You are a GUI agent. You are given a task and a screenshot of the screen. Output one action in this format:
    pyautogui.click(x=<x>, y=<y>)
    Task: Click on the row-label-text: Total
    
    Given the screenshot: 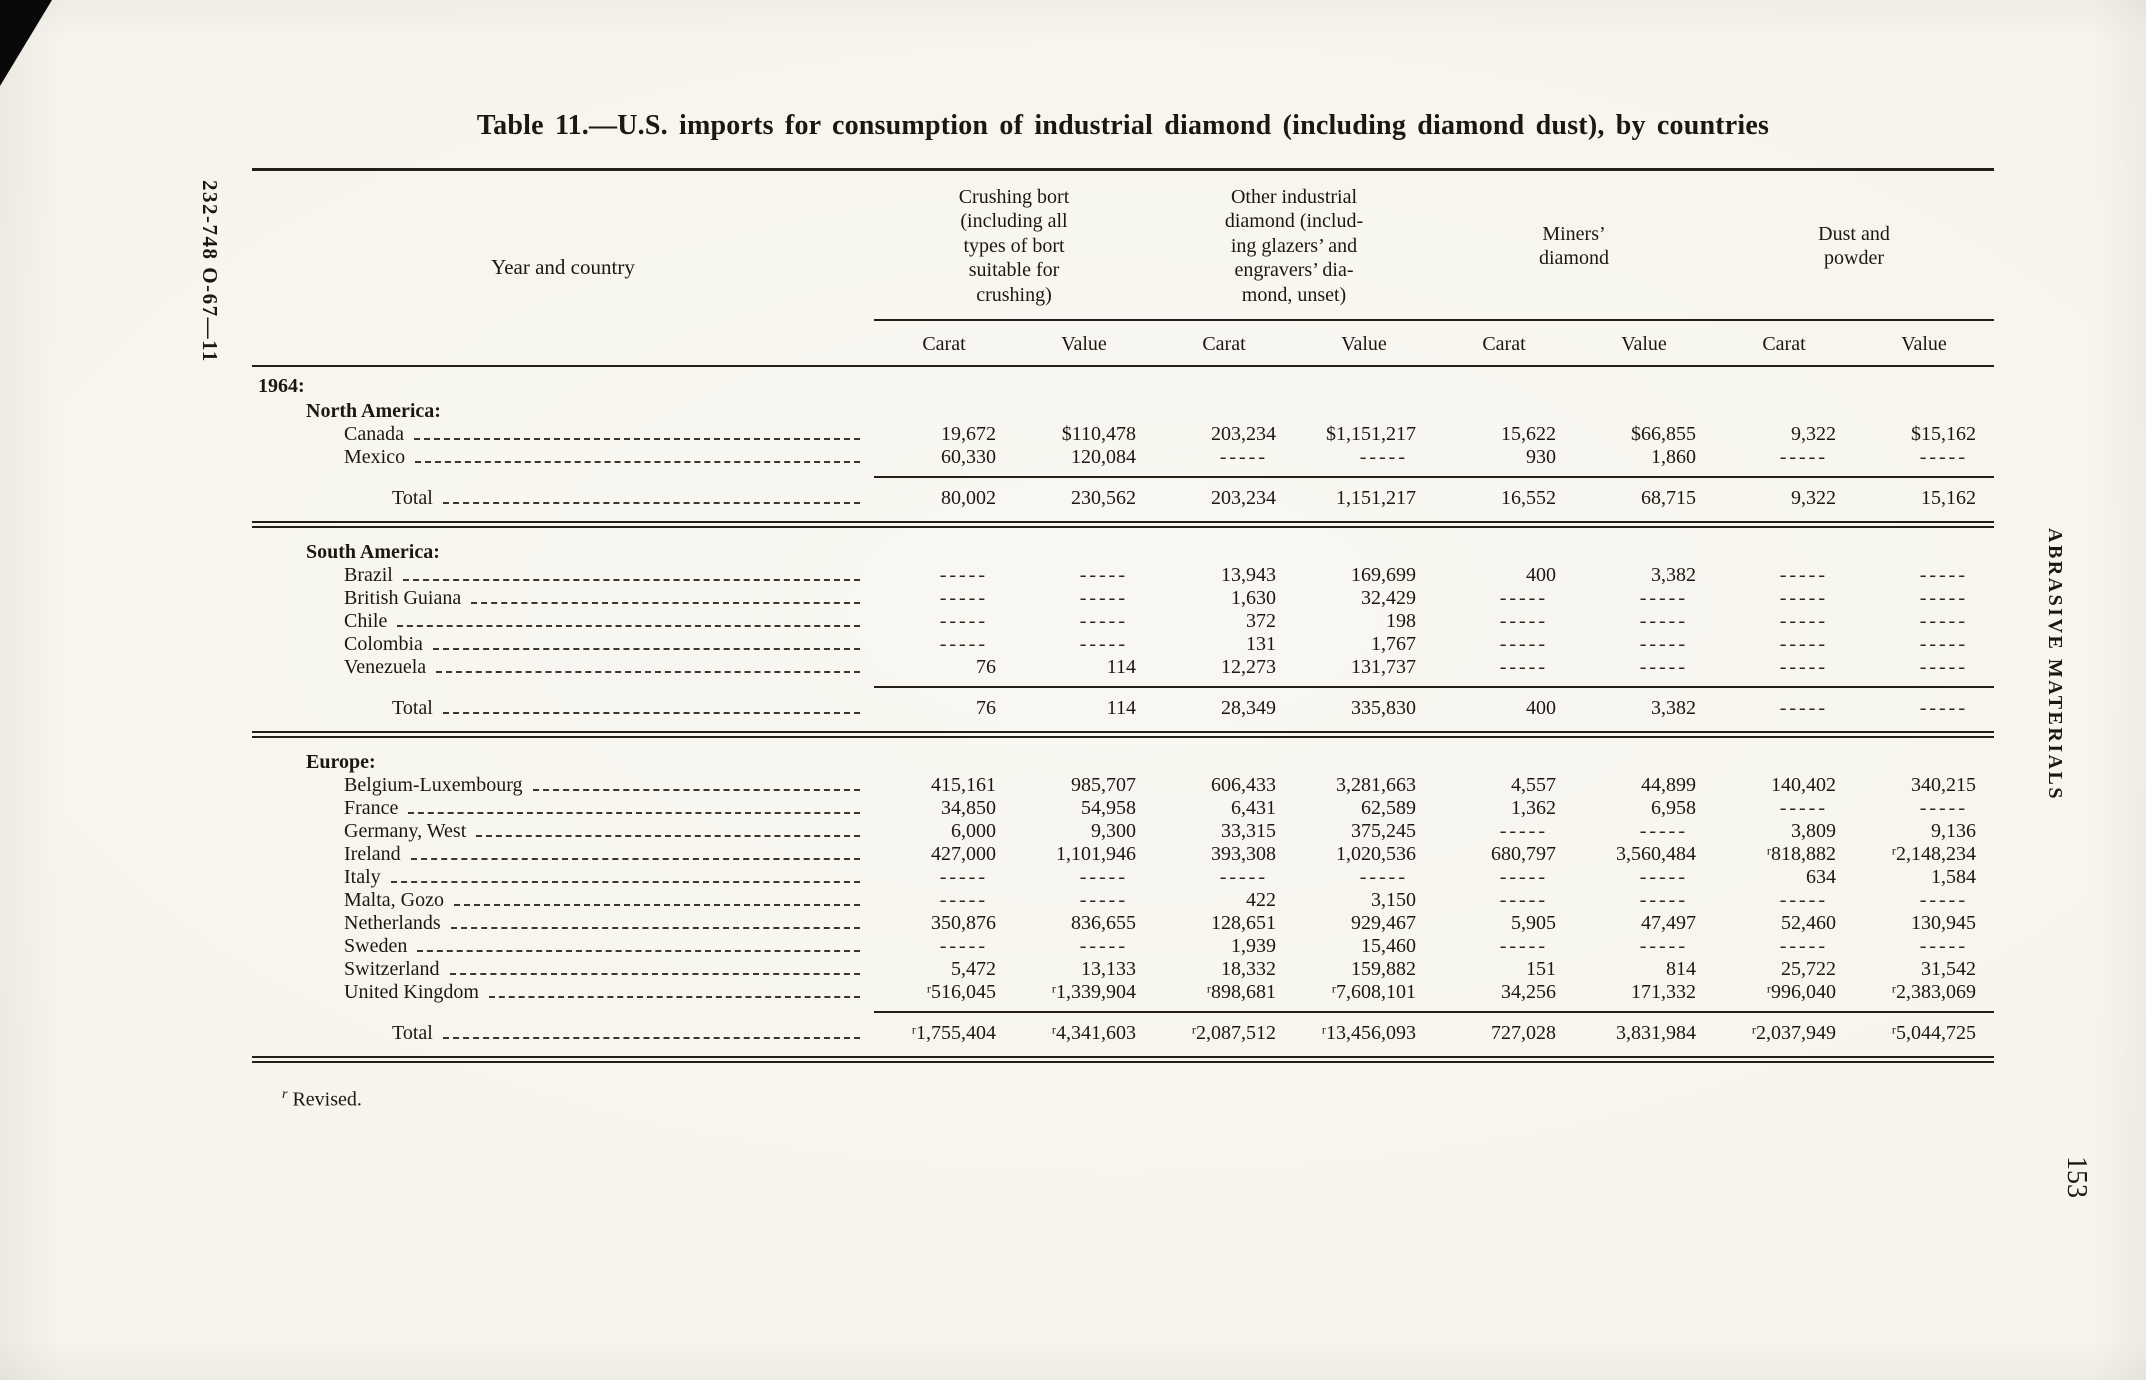 What is the action you would take?
    pyautogui.click(x=412, y=707)
    